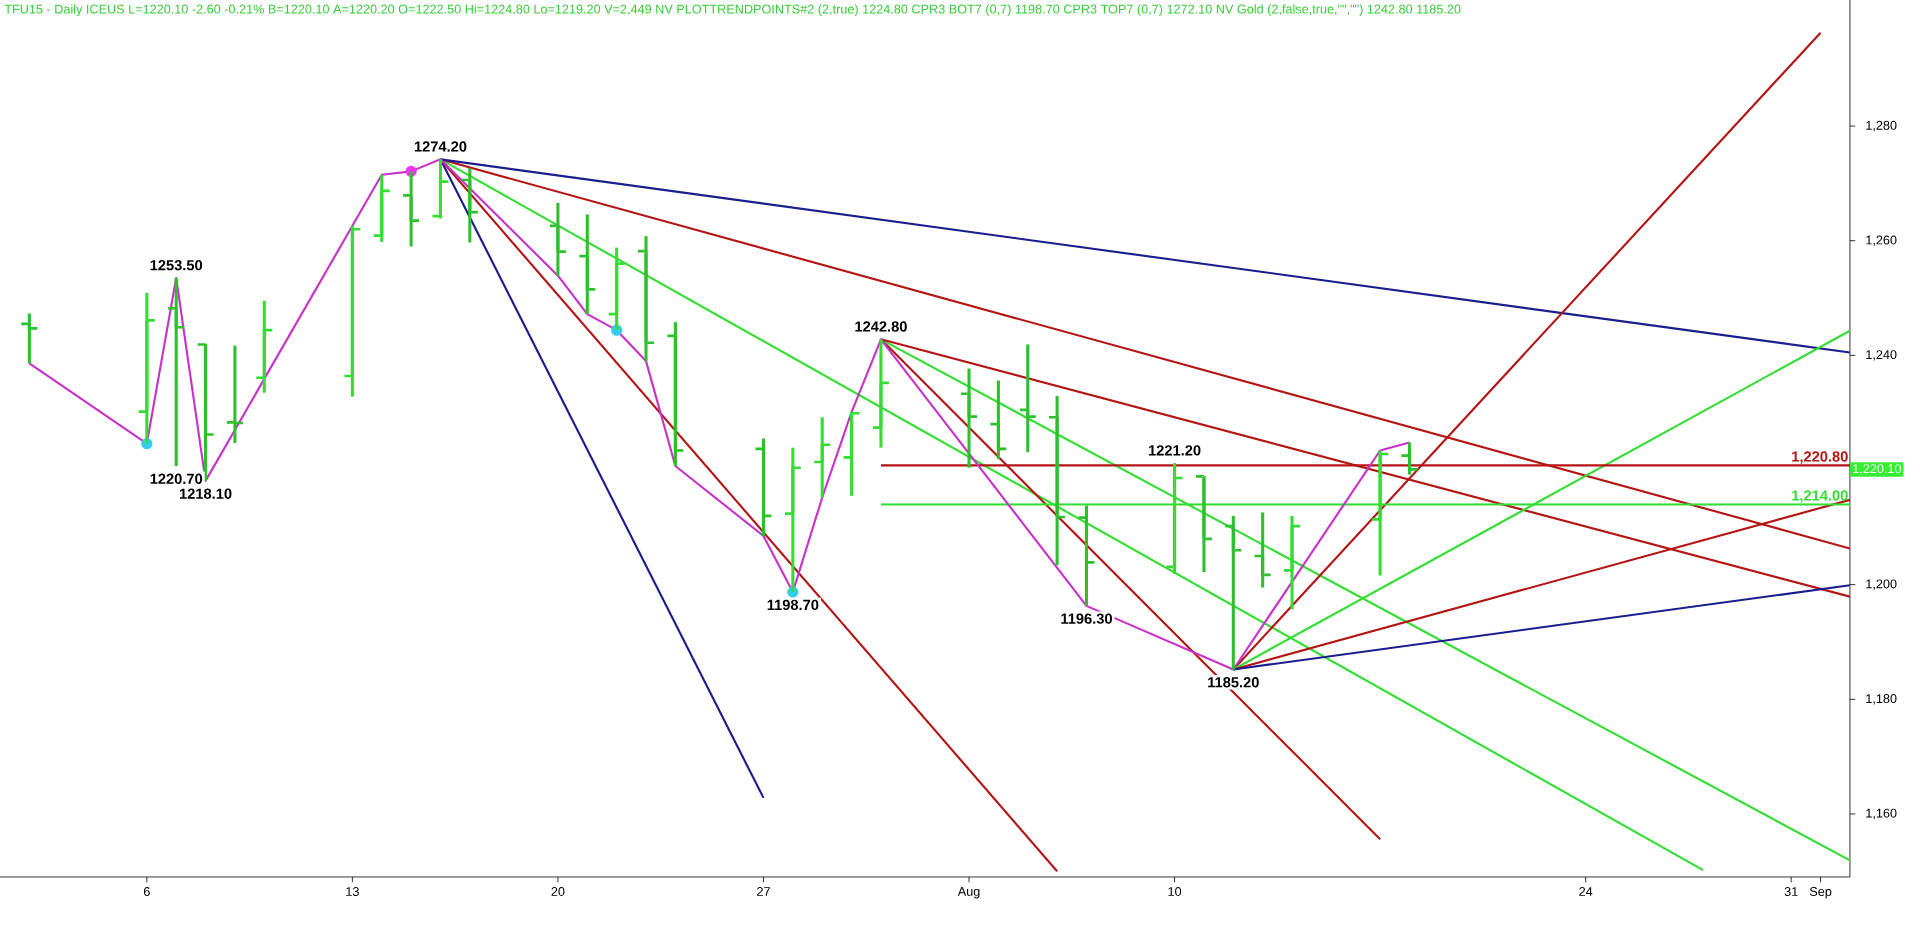 The height and width of the screenshot is (934, 1920). Describe the element at coordinates (1174, 450) in the screenshot. I see `annotation: 1221.20` at that location.